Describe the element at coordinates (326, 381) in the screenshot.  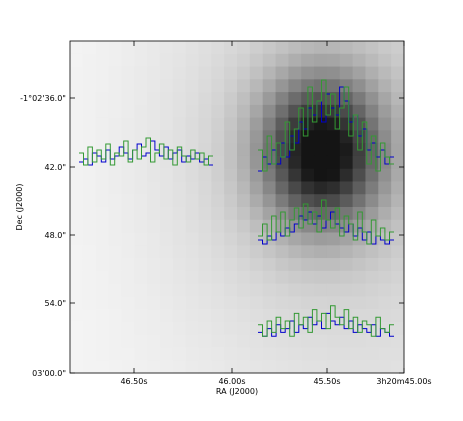
I see `x-tick-label-2: 45.50s` at that location.